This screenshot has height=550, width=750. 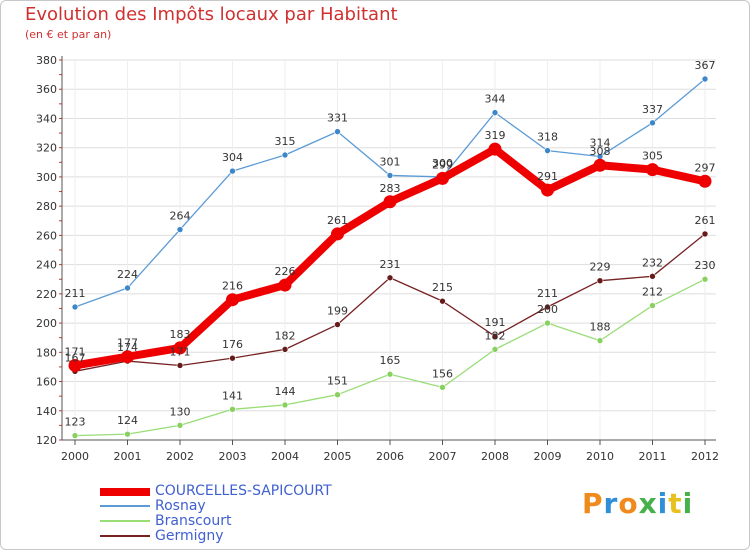 What do you see at coordinates (442, 287) in the screenshot?
I see `data-label-germigny: 215` at bounding box center [442, 287].